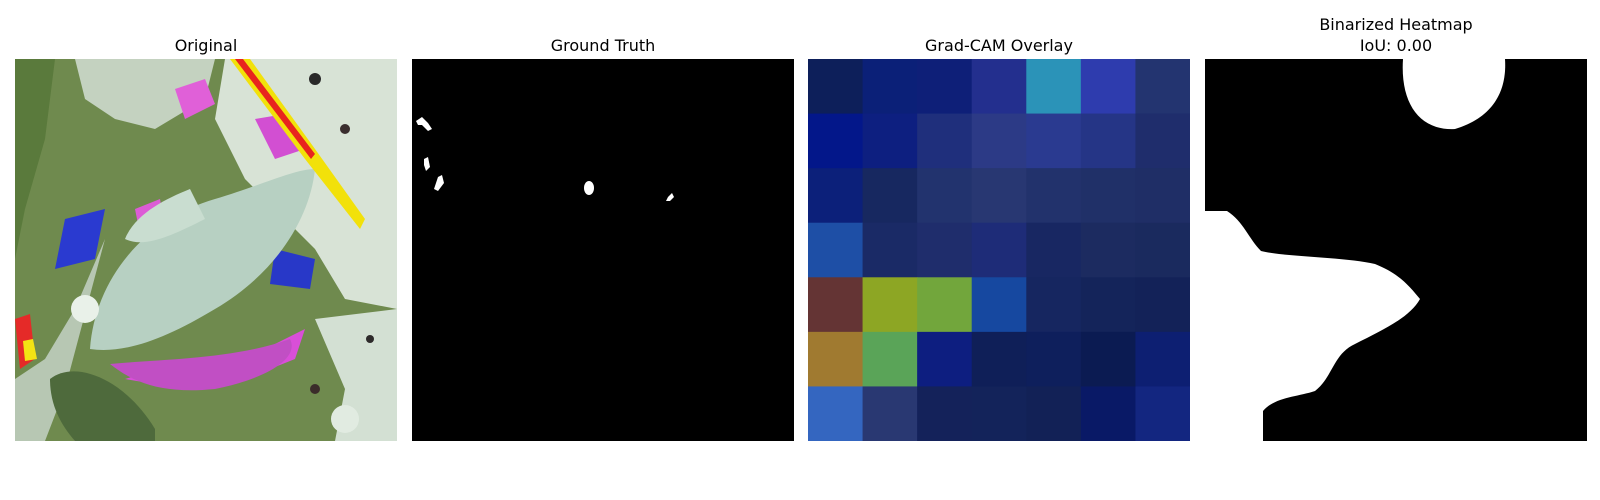 This screenshot has width=1600, height=500. I want to click on original-panel-title: Original, so click(206, 45).